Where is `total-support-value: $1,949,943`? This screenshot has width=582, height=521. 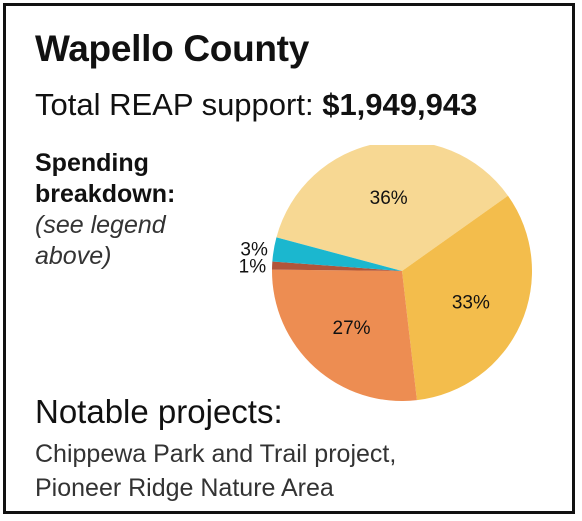 total-support-value: $1,949,943 is located at coordinates (400, 104).